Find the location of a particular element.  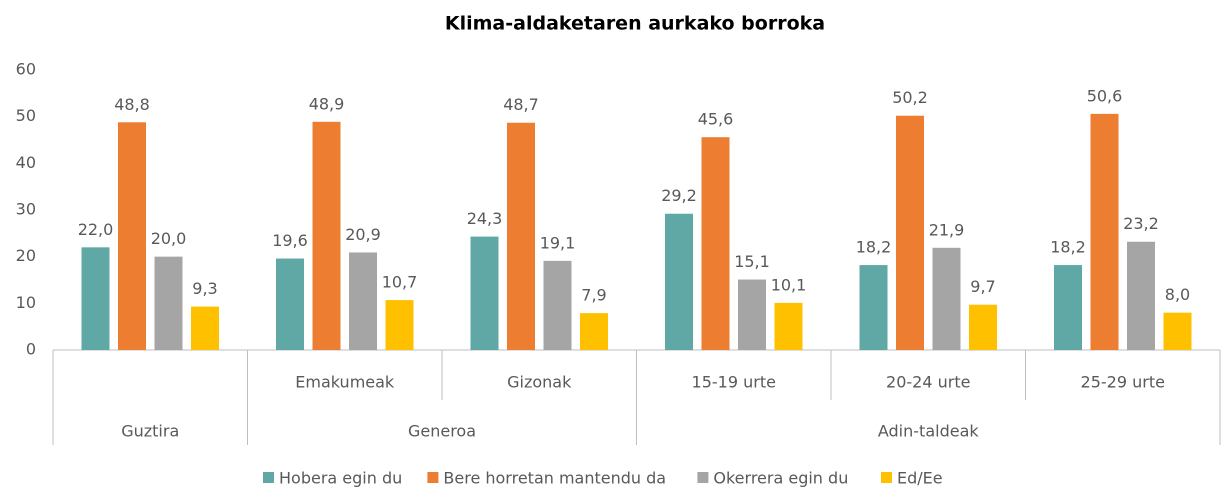

value-label: 22,0 is located at coordinates (96, 229).